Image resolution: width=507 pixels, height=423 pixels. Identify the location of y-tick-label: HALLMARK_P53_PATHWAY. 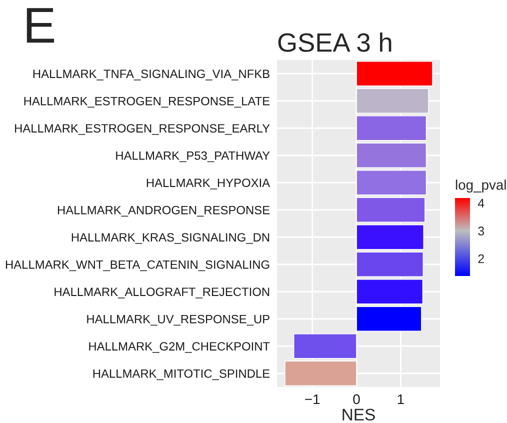
(193, 156).